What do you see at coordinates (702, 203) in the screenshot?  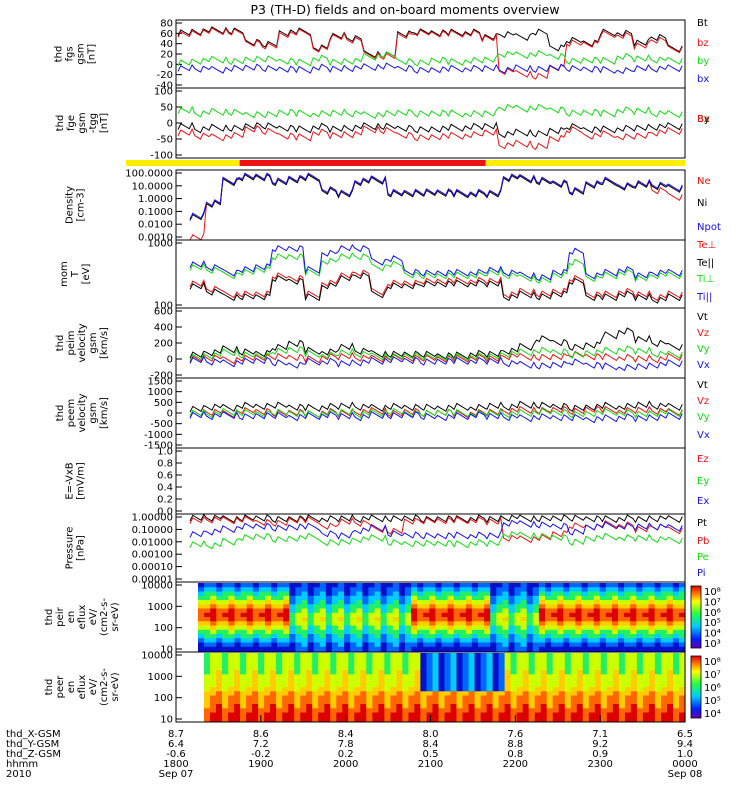 I see `legend-label: Ni` at bounding box center [702, 203].